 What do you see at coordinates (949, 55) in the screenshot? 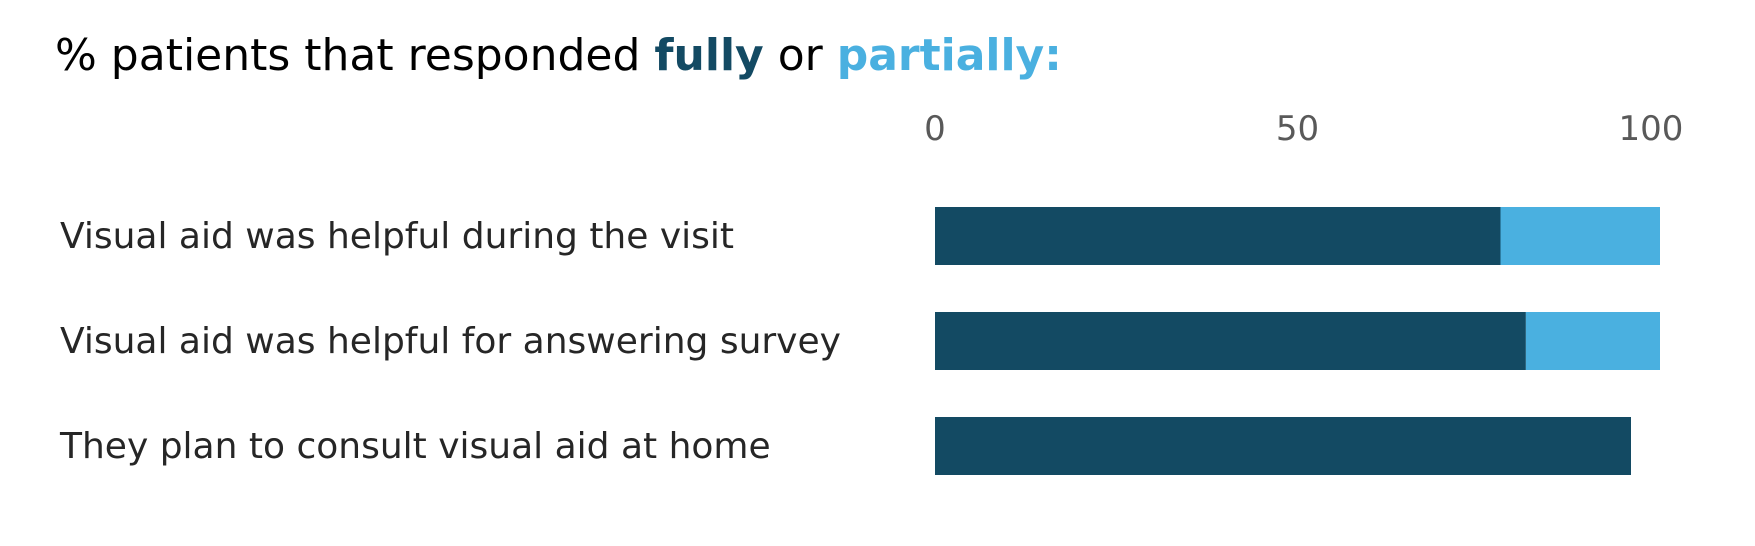
I see `title-partially: partially:` at bounding box center [949, 55].